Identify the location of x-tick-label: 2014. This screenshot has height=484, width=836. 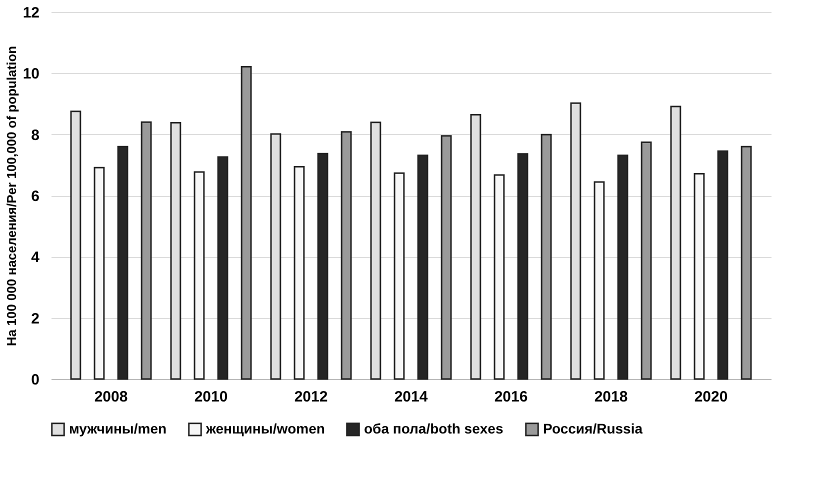
(411, 397).